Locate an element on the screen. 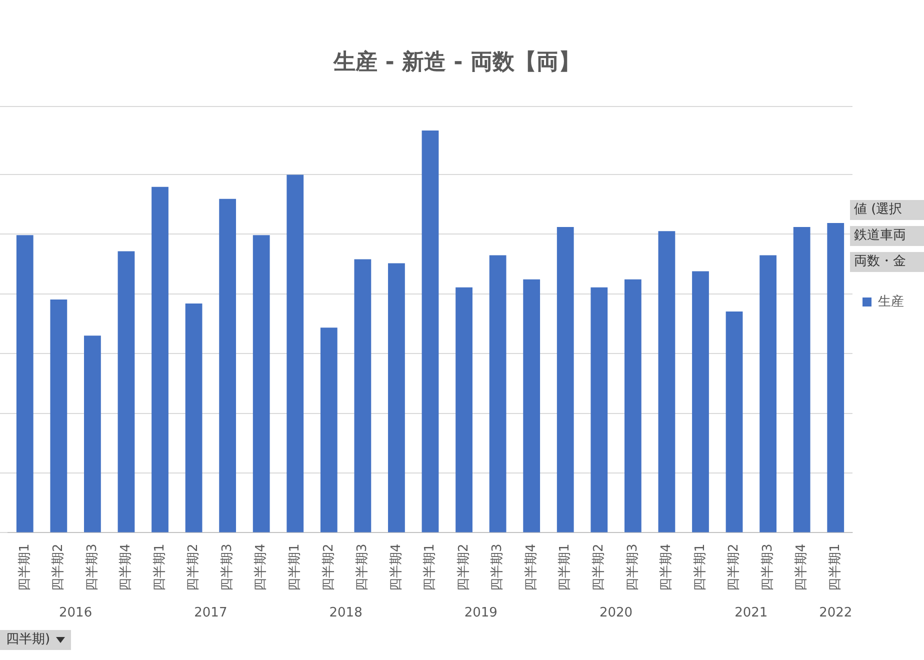 The width and height of the screenshot is (924, 660). text: 2021 is located at coordinates (751, 613).